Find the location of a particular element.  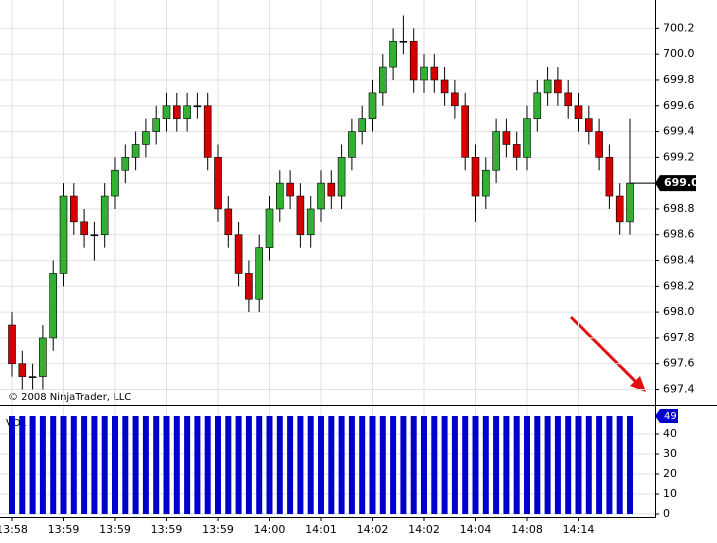

y-tick-label: 697.4 is located at coordinates (679, 389).